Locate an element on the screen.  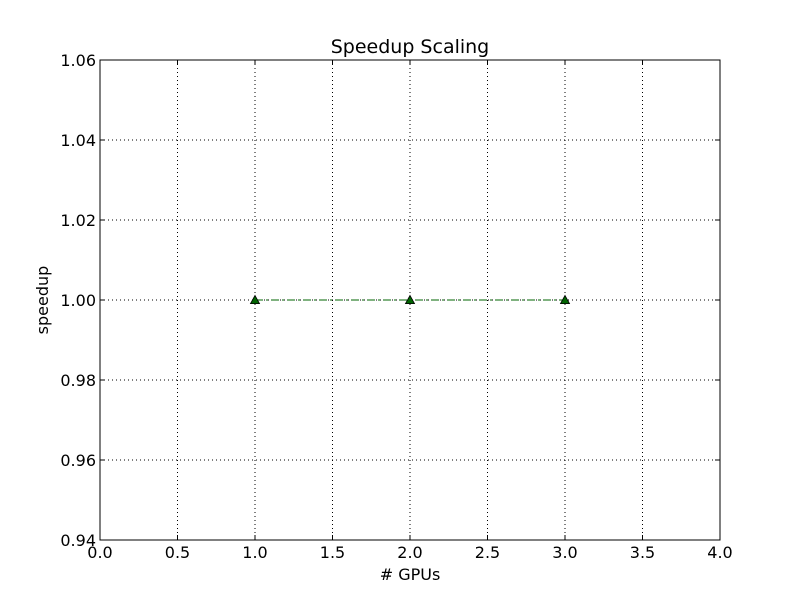
series is located at coordinates (410, 299).